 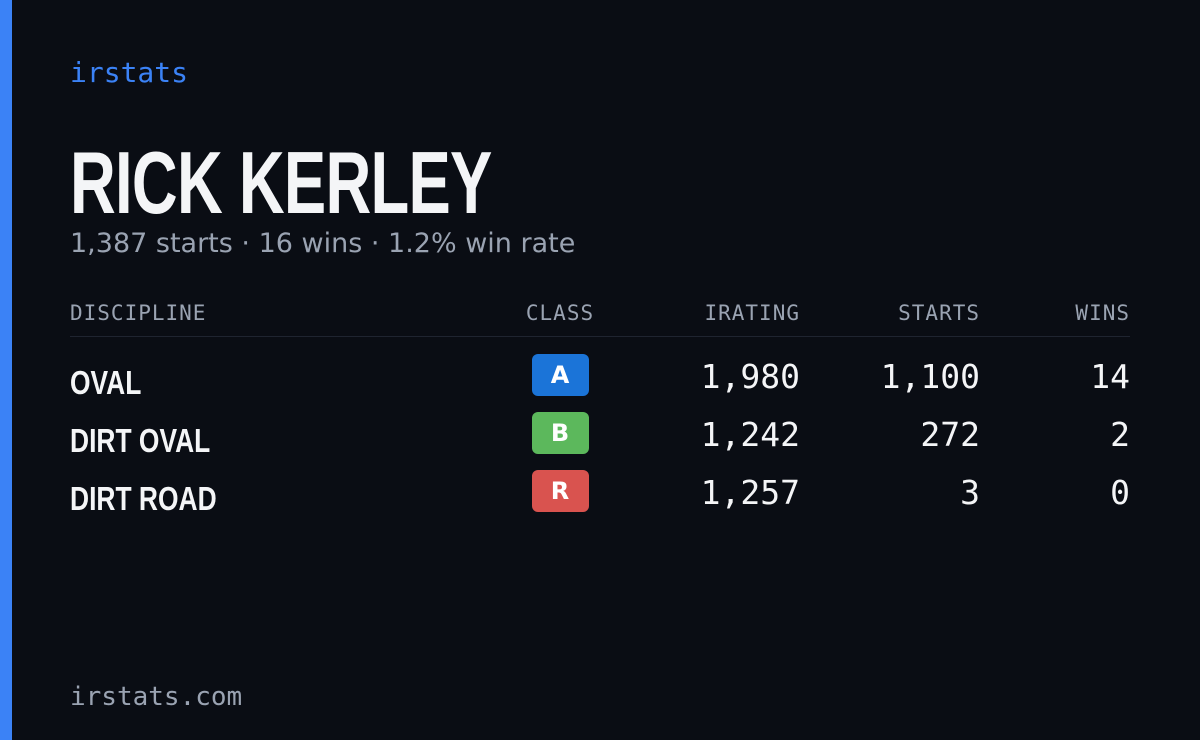 What do you see at coordinates (930, 376) in the screenshot?
I see `starts-value: 1,100` at bounding box center [930, 376].